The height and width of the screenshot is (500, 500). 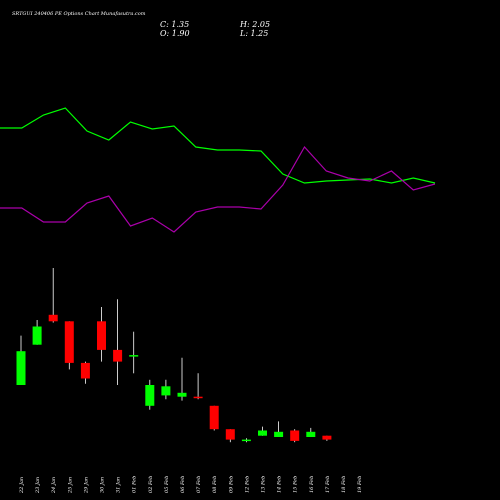 What do you see at coordinates (344, 484) in the screenshot?
I see `x-tick-label: 18 Feb` at bounding box center [344, 484].